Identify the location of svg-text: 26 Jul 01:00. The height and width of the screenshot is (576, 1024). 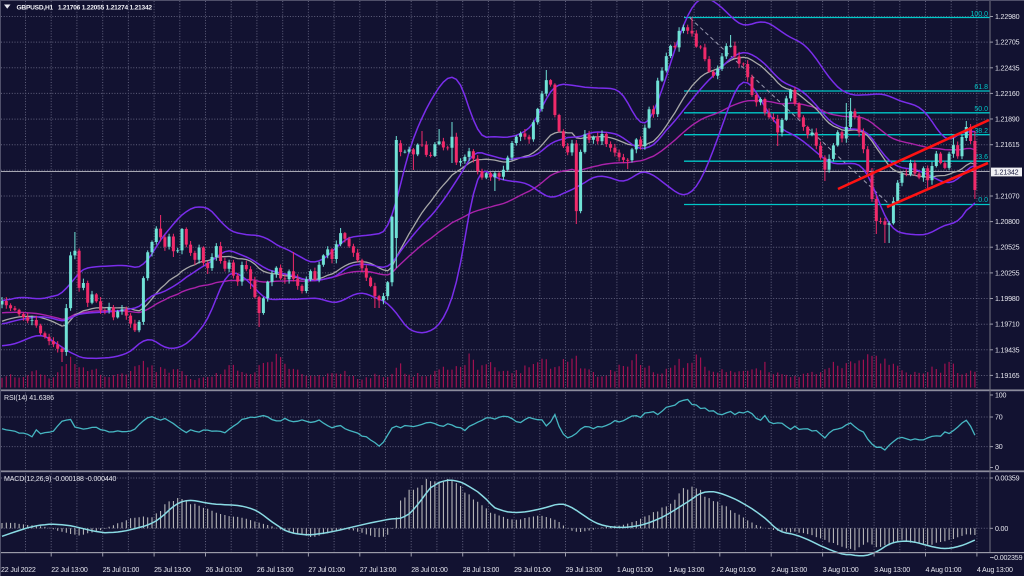
(224, 570).